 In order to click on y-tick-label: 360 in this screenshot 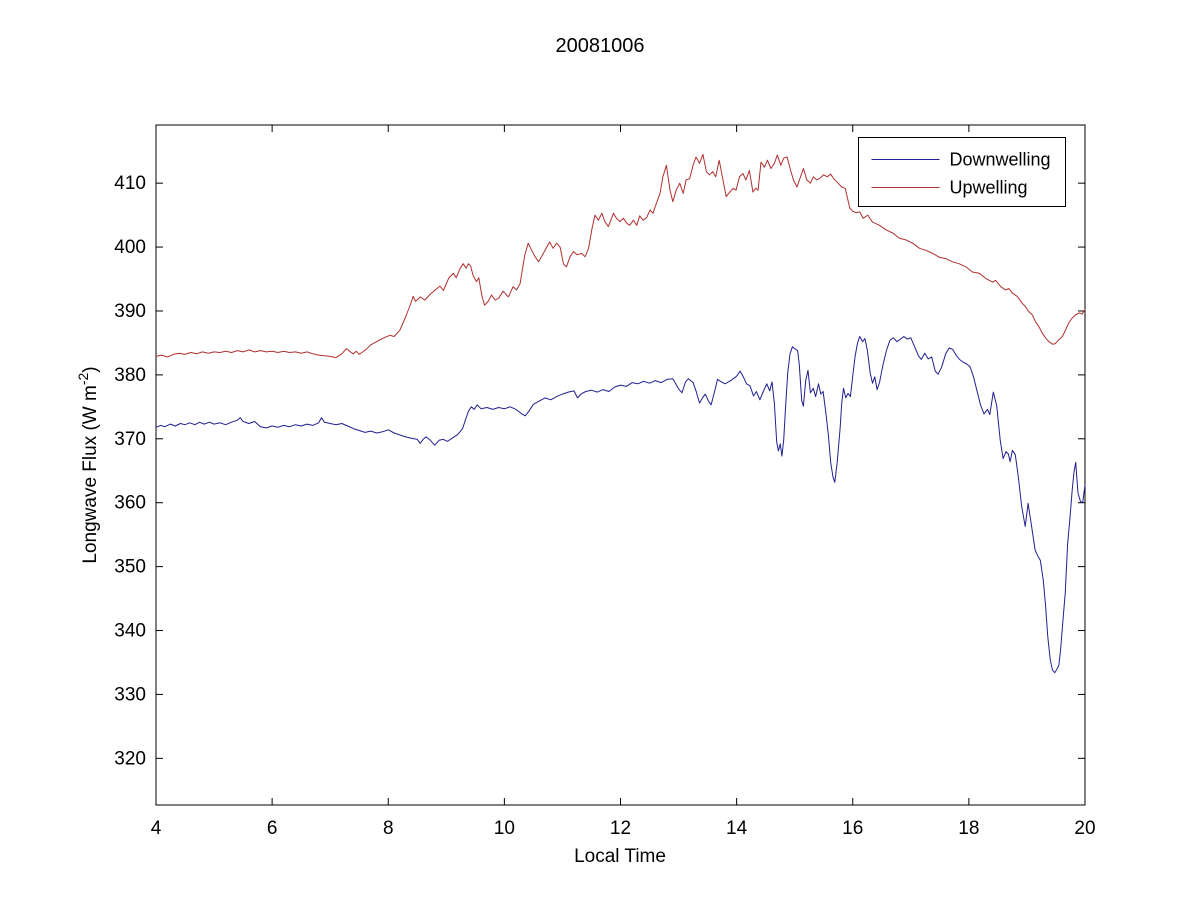, I will do `click(130, 503)`.